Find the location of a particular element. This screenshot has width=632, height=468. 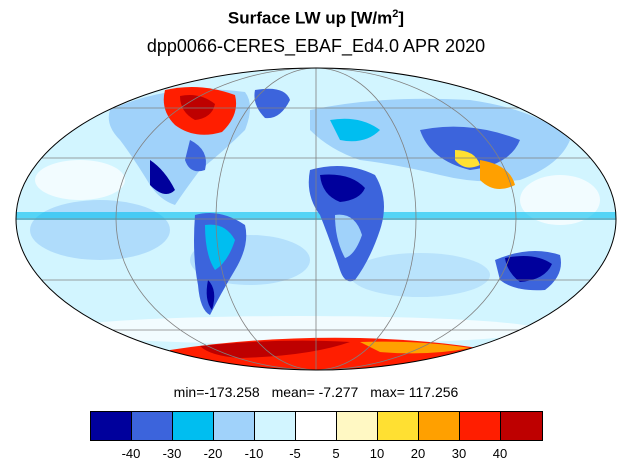

stat-mean: mean= -7.277 is located at coordinates (315, 392).